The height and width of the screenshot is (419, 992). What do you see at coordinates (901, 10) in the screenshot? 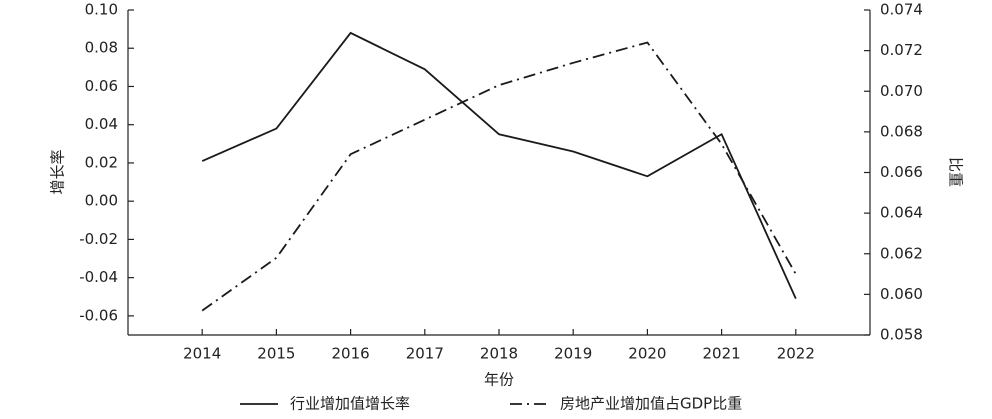
I see `y2-tick-label: 0.074` at bounding box center [901, 10].